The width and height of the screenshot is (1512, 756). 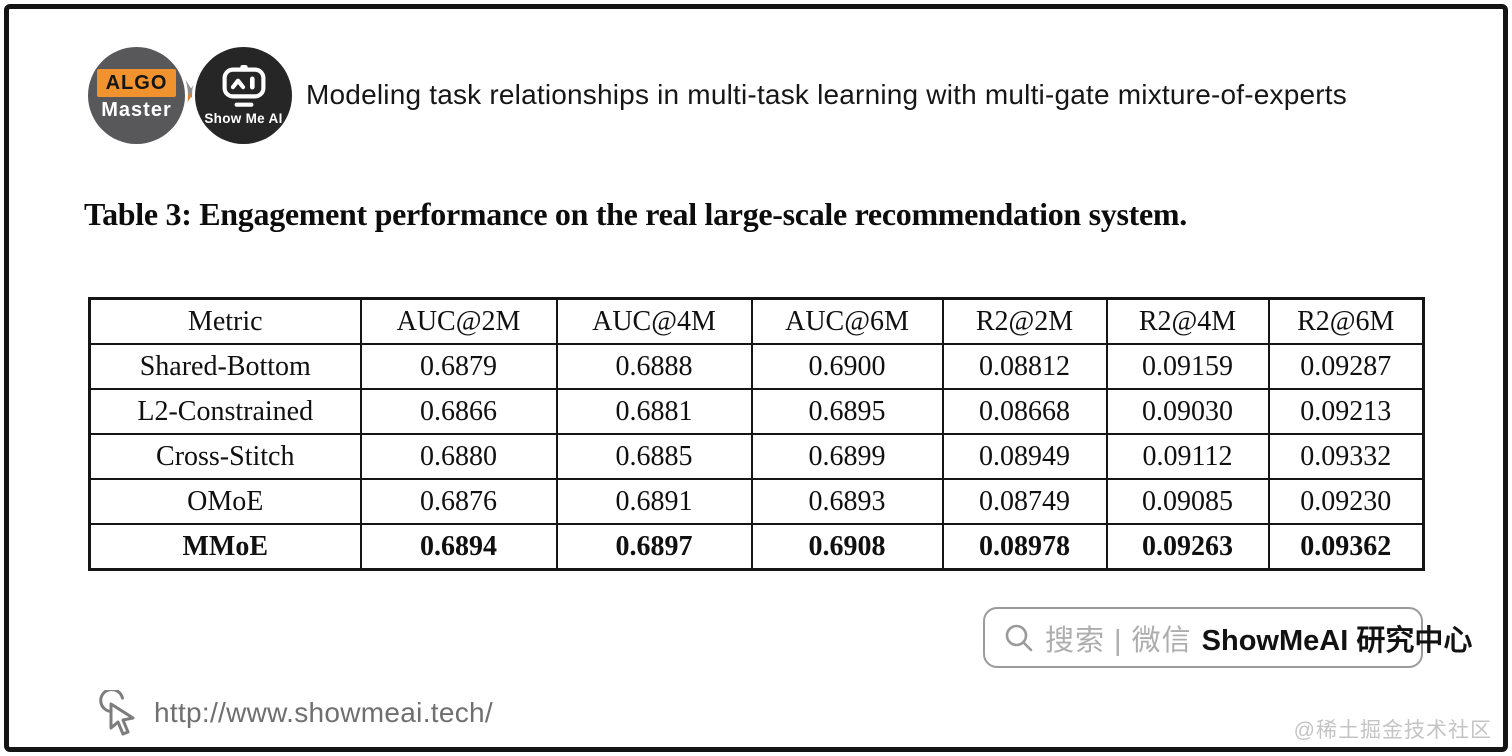 I want to click on value-cell: 0.6899, so click(x=847, y=456).